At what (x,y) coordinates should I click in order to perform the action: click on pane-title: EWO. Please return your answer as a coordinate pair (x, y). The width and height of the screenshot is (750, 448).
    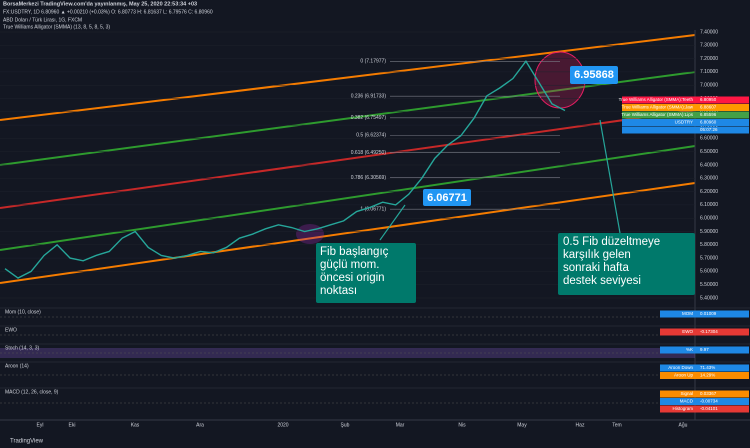
    Looking at the image, I should click on (11, 330).